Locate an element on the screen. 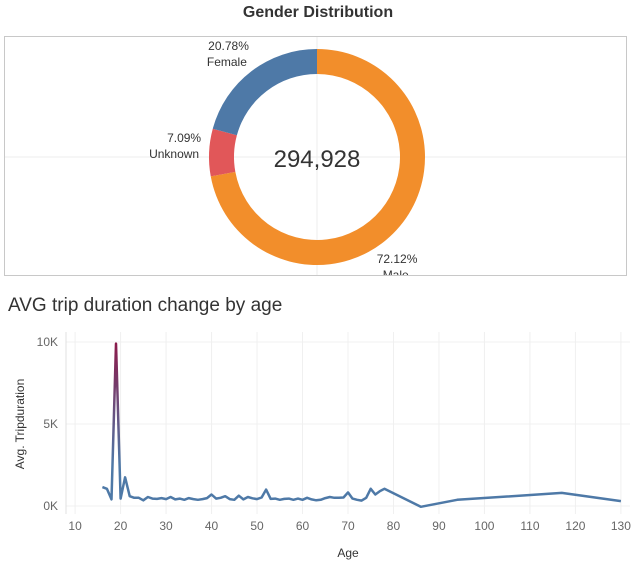 The image size is (636, 570). donut-chart-title: Gender Distribution is located at coordinates (318, 12).